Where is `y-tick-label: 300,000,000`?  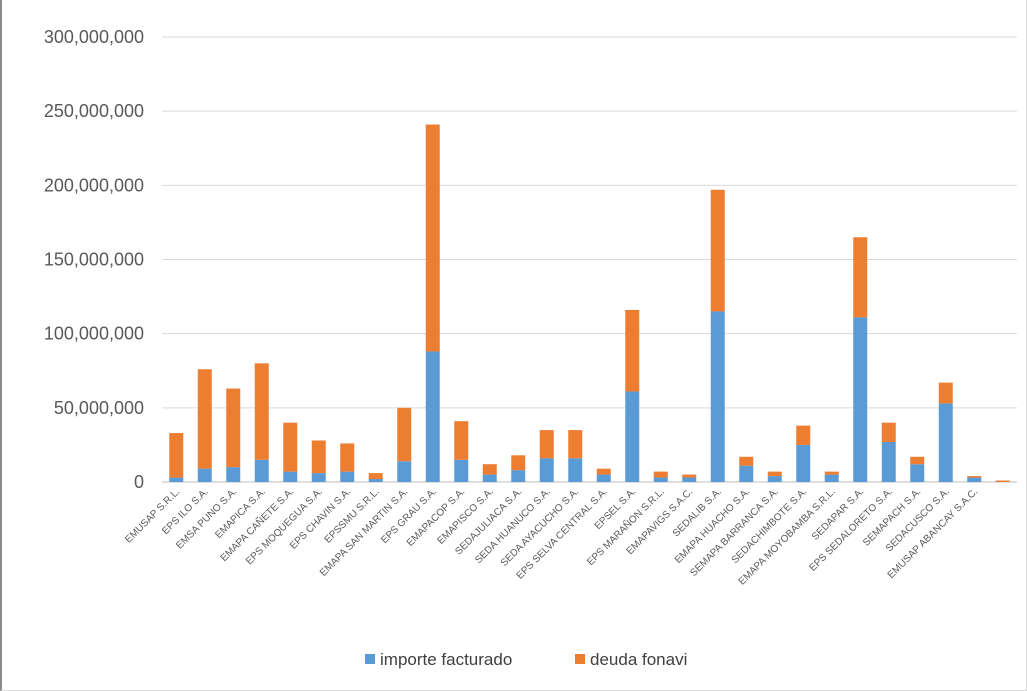 y-tick-label: 300,000,000 is located at coordinates (94, 37).